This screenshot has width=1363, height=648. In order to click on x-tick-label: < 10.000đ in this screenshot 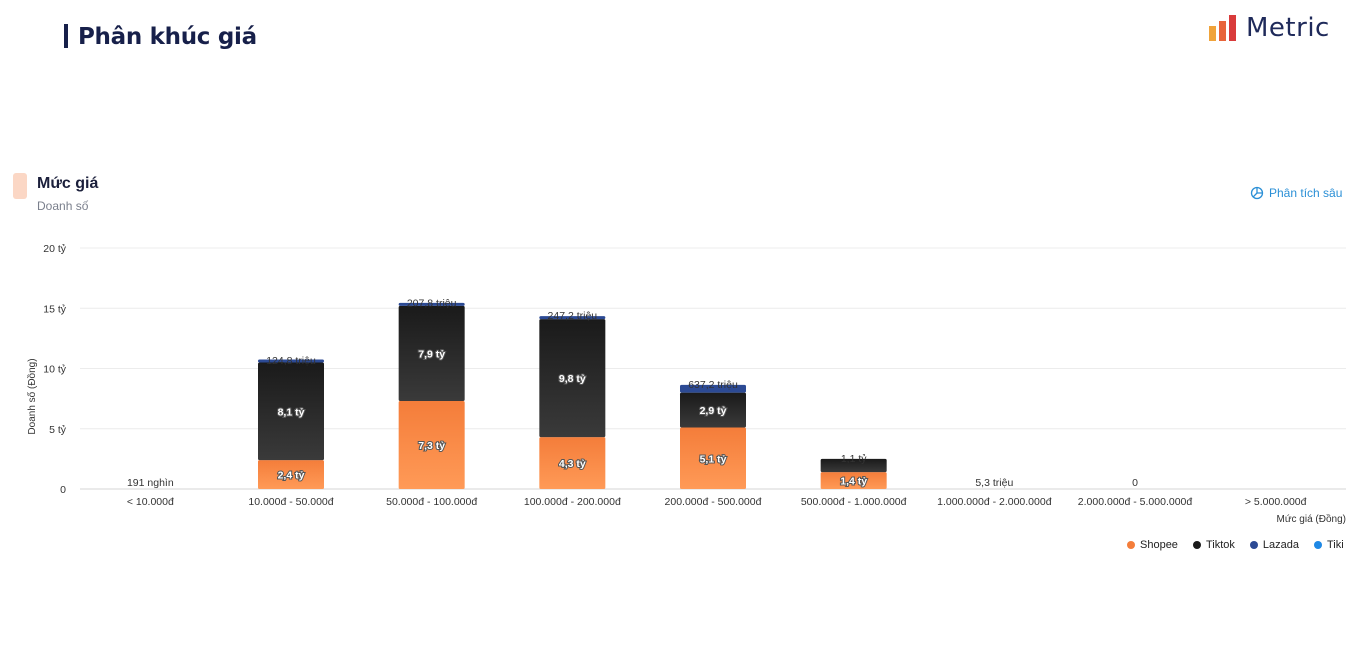, I will do `click(150, 502)`.